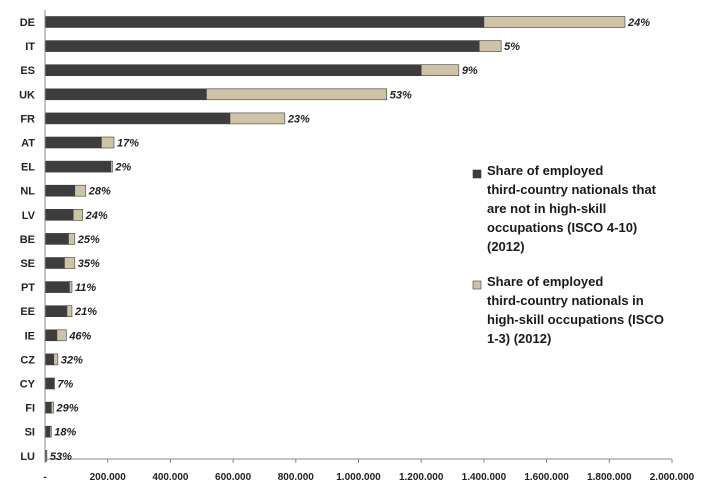 This screenshot has height=493, width=703. I want to click on category-label-nl: NL, so click(27, 192).